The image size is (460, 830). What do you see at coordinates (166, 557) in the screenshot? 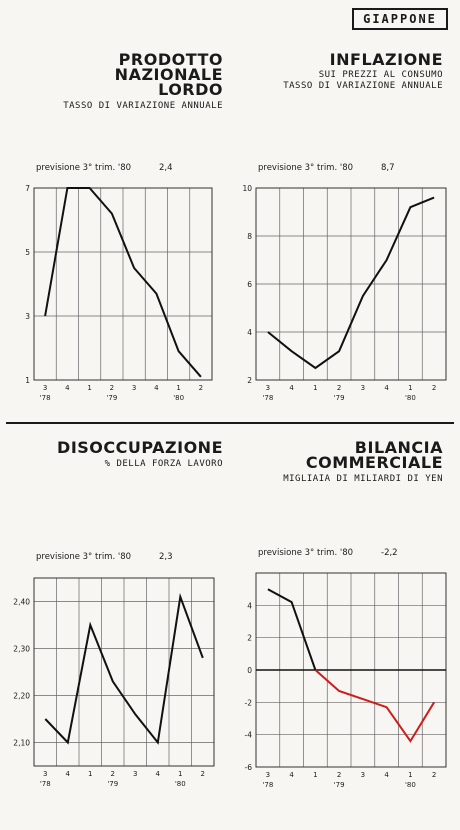
I see `forecast-value: 2,3` at bounding box center [166, 557].